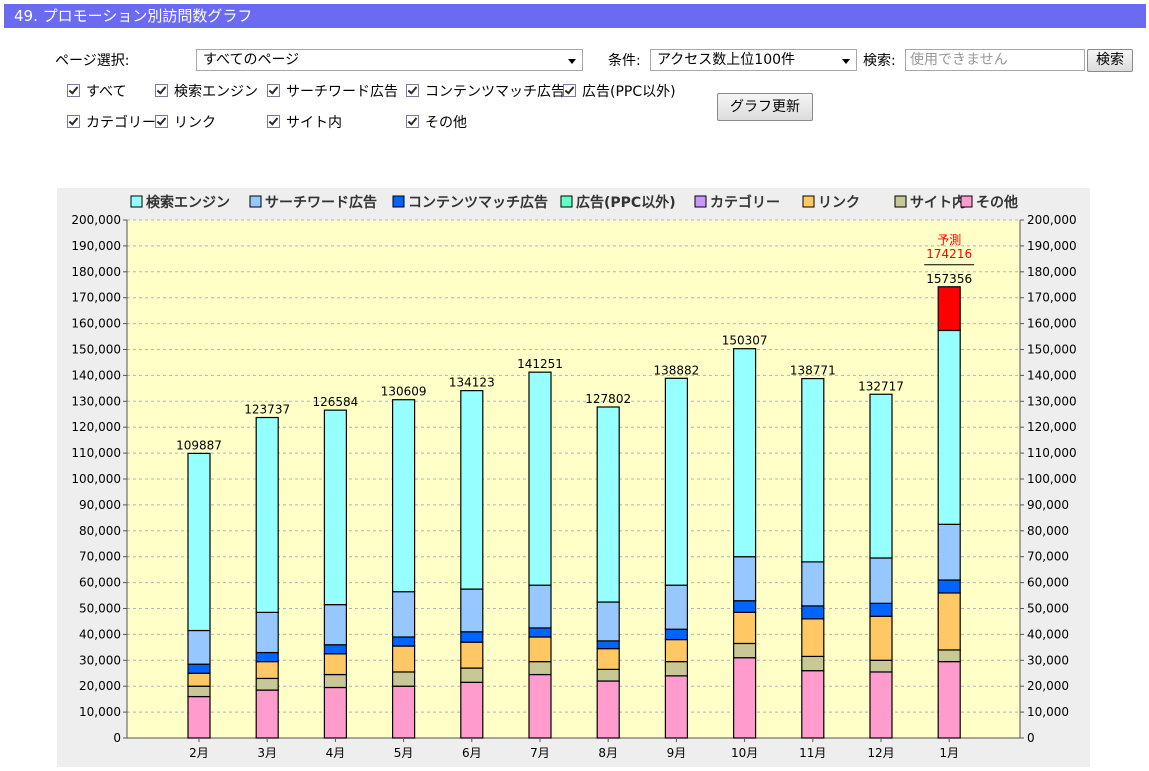 This screenshot has width=1149, height=771. What do you see at coordinates (1110, 60) in the screenshot?
I see `search-button: 検索` at bounding box center [1110, 60].